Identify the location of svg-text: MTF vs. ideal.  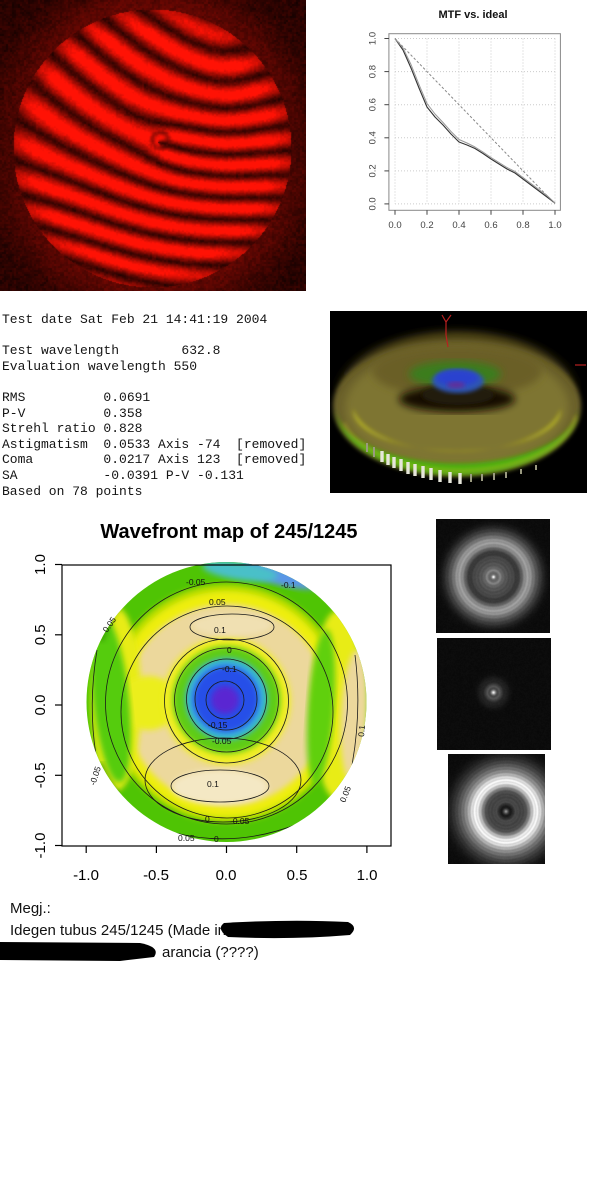
(472, 15).